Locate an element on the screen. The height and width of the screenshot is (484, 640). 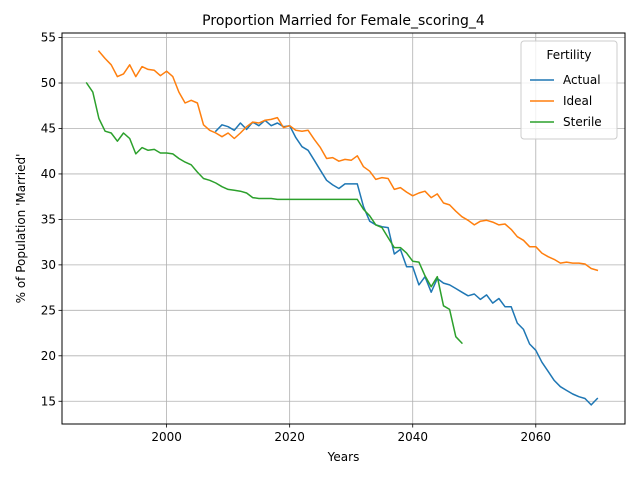
legend-label-ideal: Ideal is located at coordinates (577, 101).